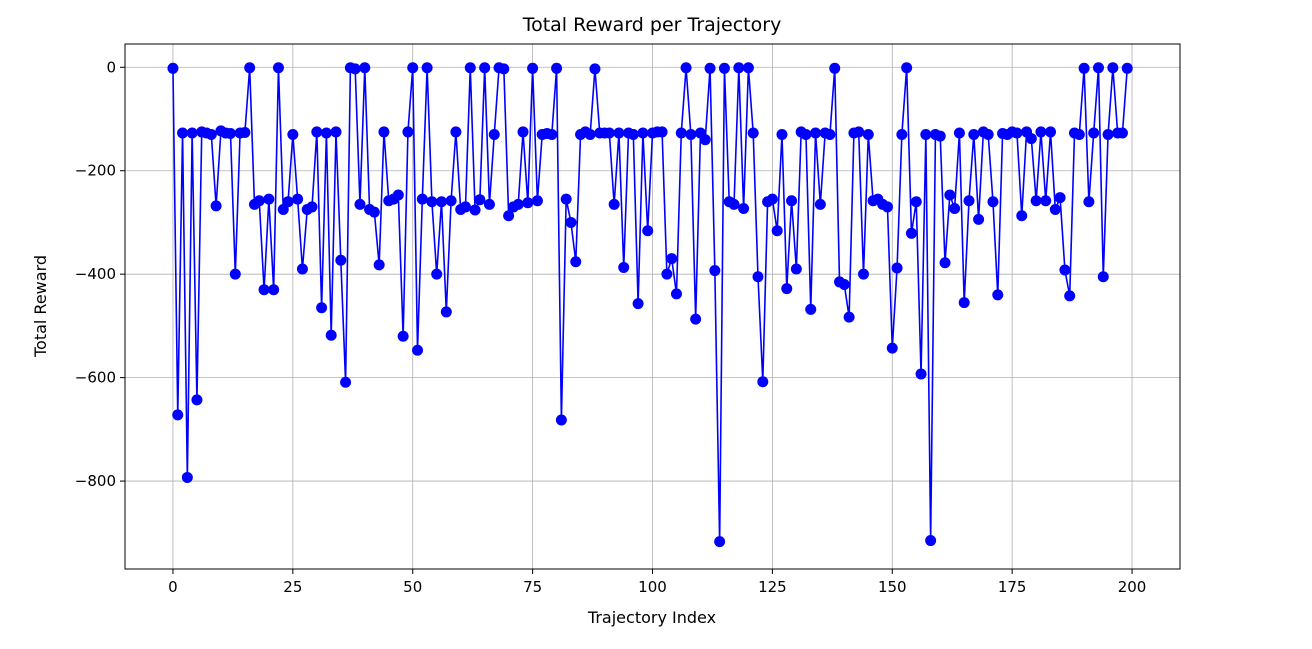  I want to click on x-tick-label: 0, so click(173, 587).